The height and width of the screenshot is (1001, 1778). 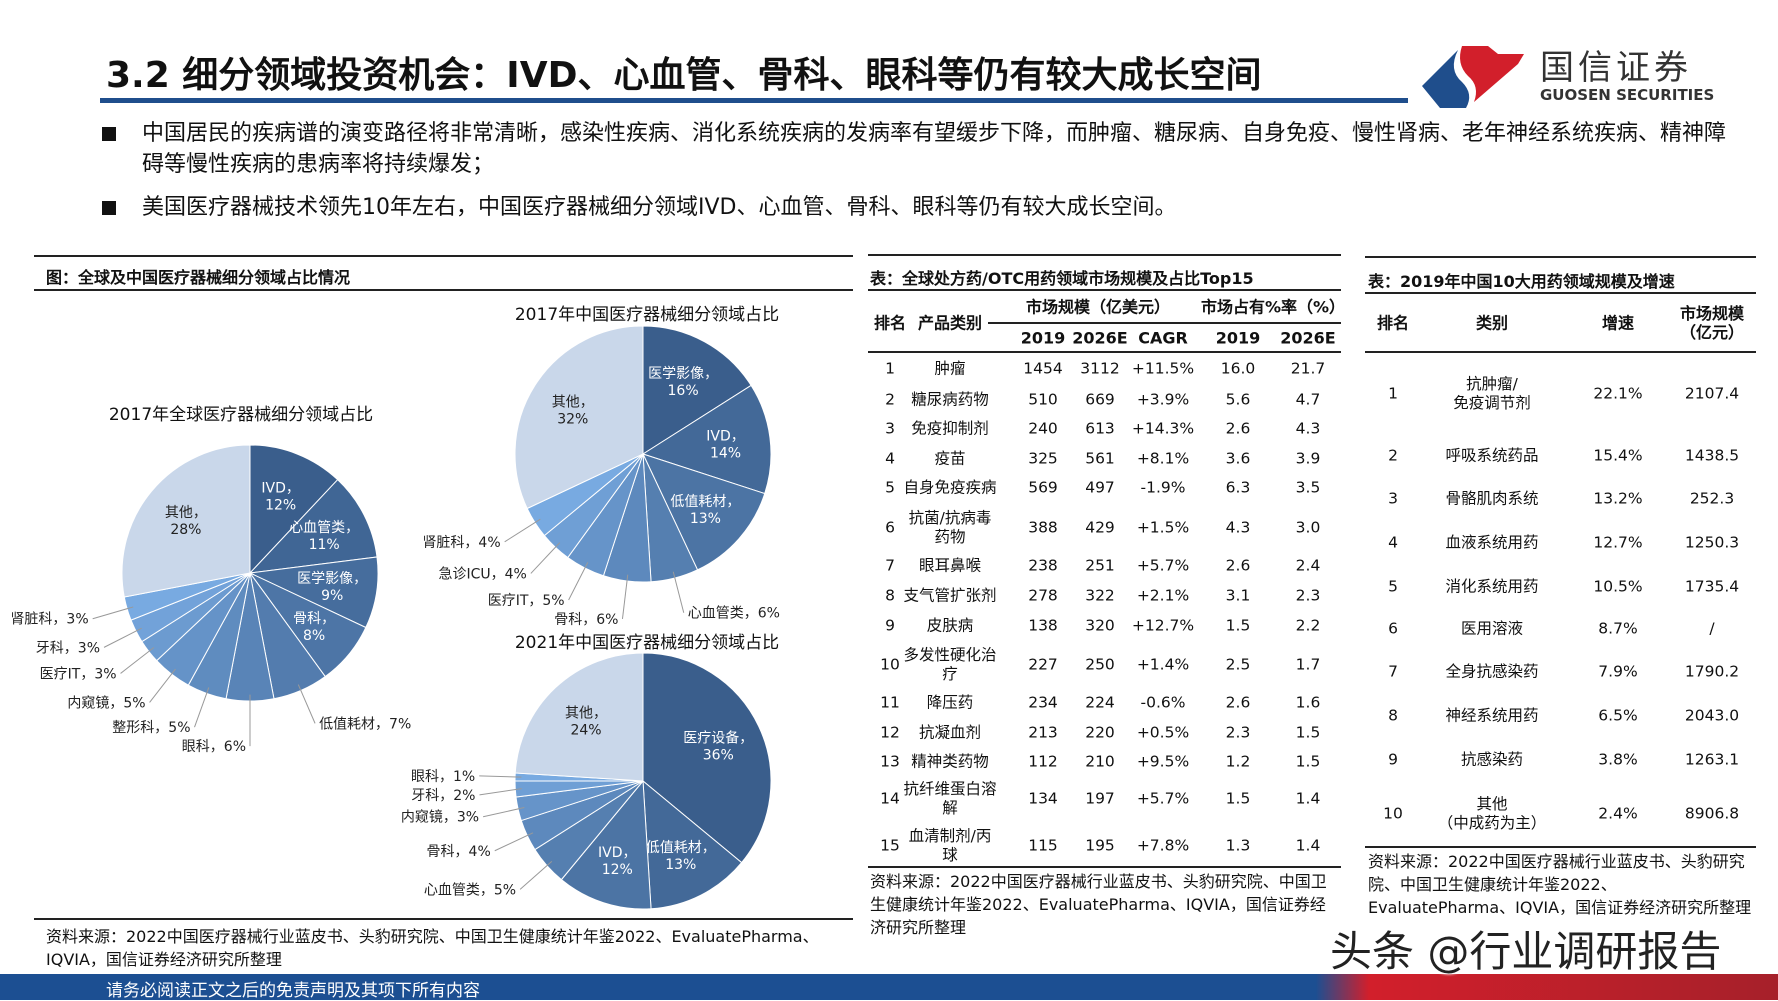 What do you see at coordinates (1492, 628) in the screenshot?
I see `table2-cell: 医用溶液` at bounding box center [1492, 628].